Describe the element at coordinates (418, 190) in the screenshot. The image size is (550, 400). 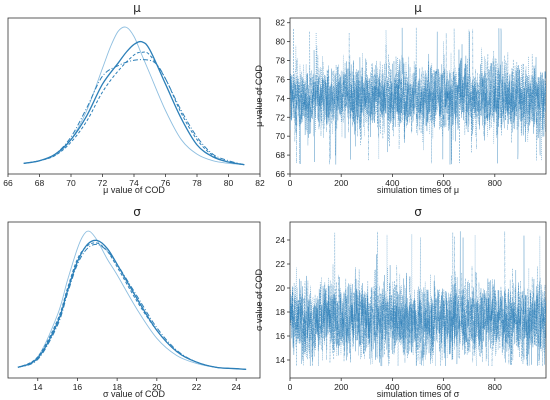
I see `mu-trace-x-label: simulation times of μ` at that location.